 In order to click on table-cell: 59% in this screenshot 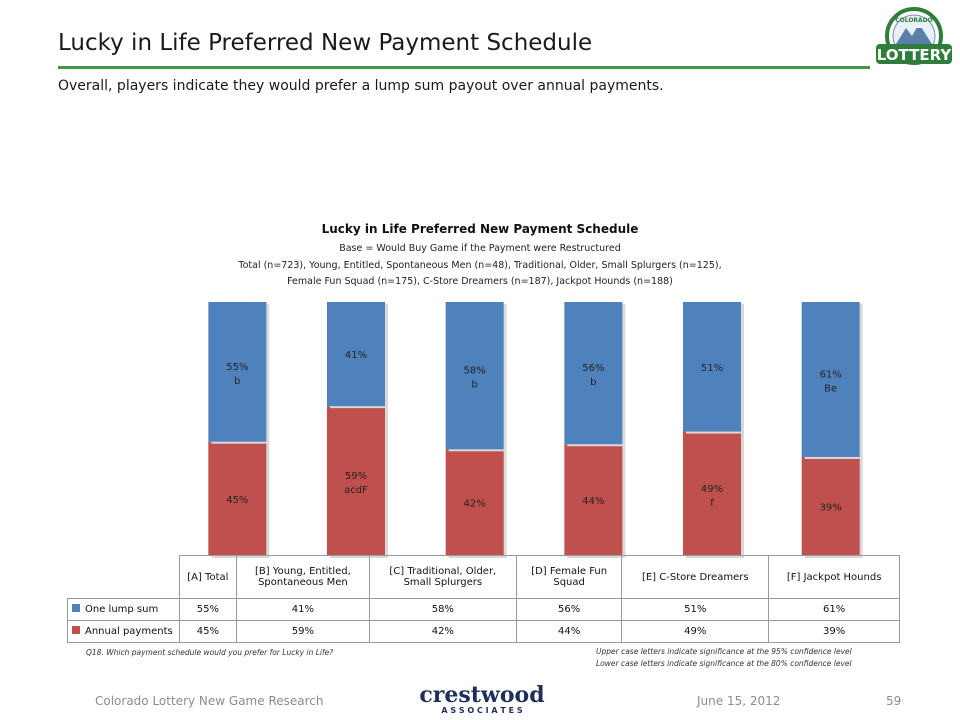, I will do `click(303, 631)`.